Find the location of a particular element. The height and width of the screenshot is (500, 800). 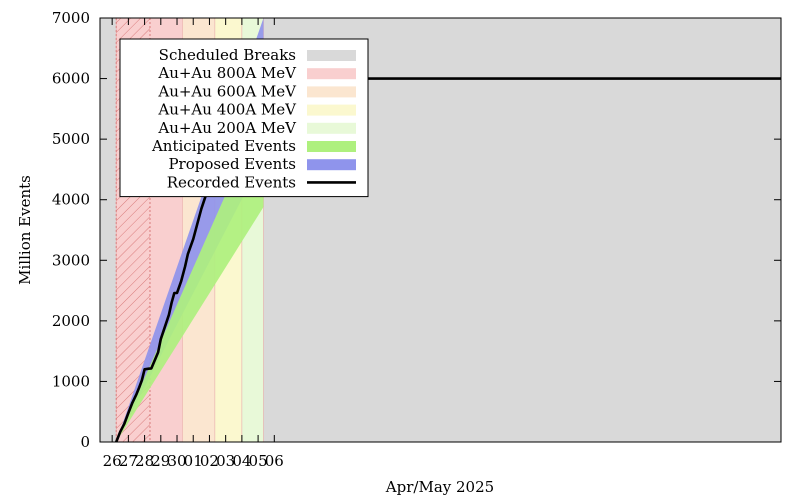

x-tick-label-10: 06 is located at coordinates (274, 461).